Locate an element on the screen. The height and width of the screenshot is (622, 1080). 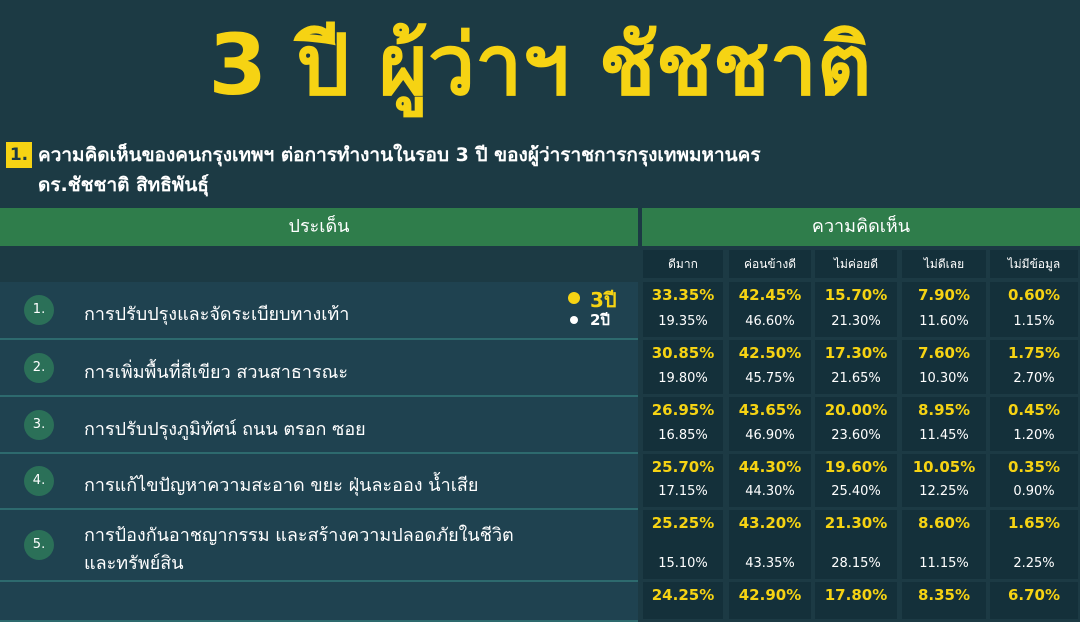
value-year3: 8.60% is located at coordinates (944, 523).